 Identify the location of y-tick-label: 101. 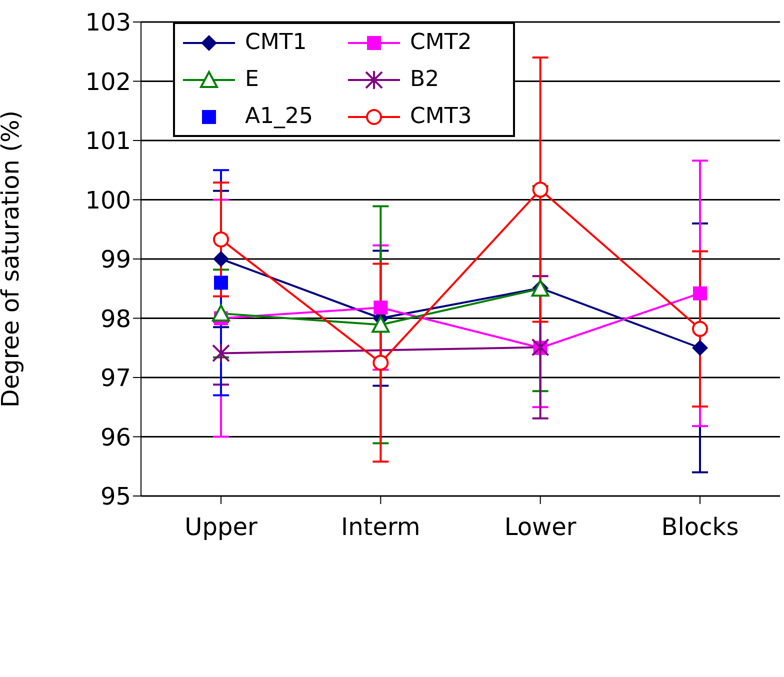
(108, 141).